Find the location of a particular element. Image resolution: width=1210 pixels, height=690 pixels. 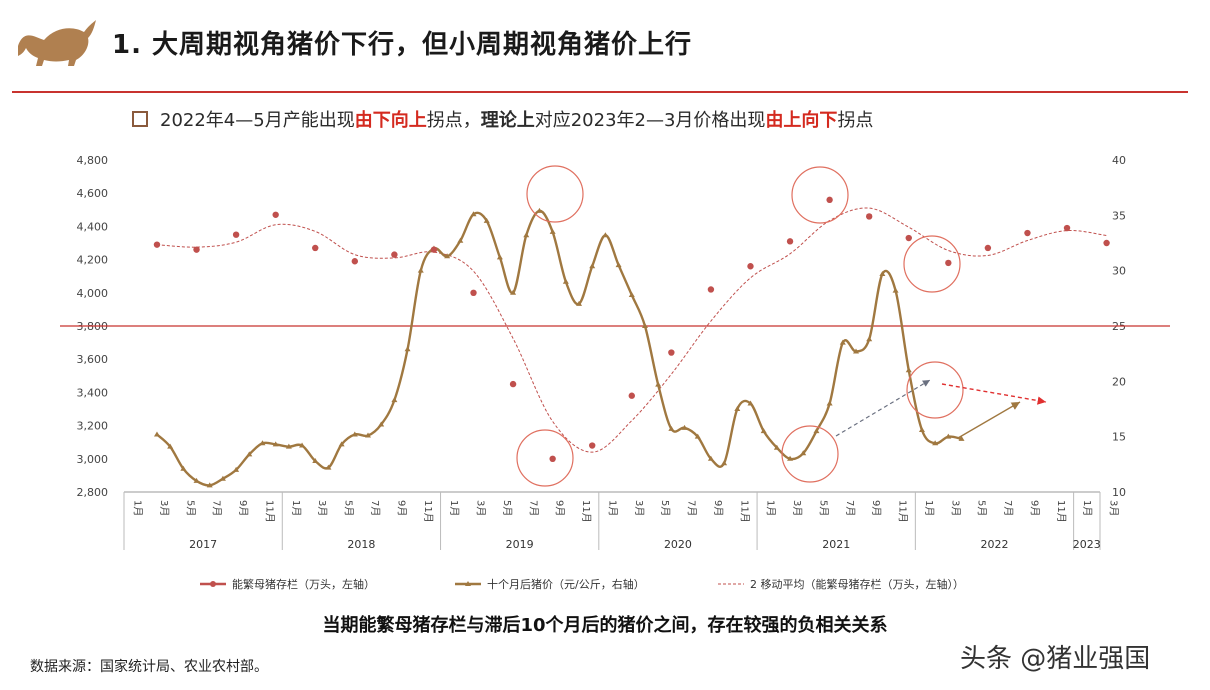

subtitle-part: 拐点， is located at coordinates (453, 120).